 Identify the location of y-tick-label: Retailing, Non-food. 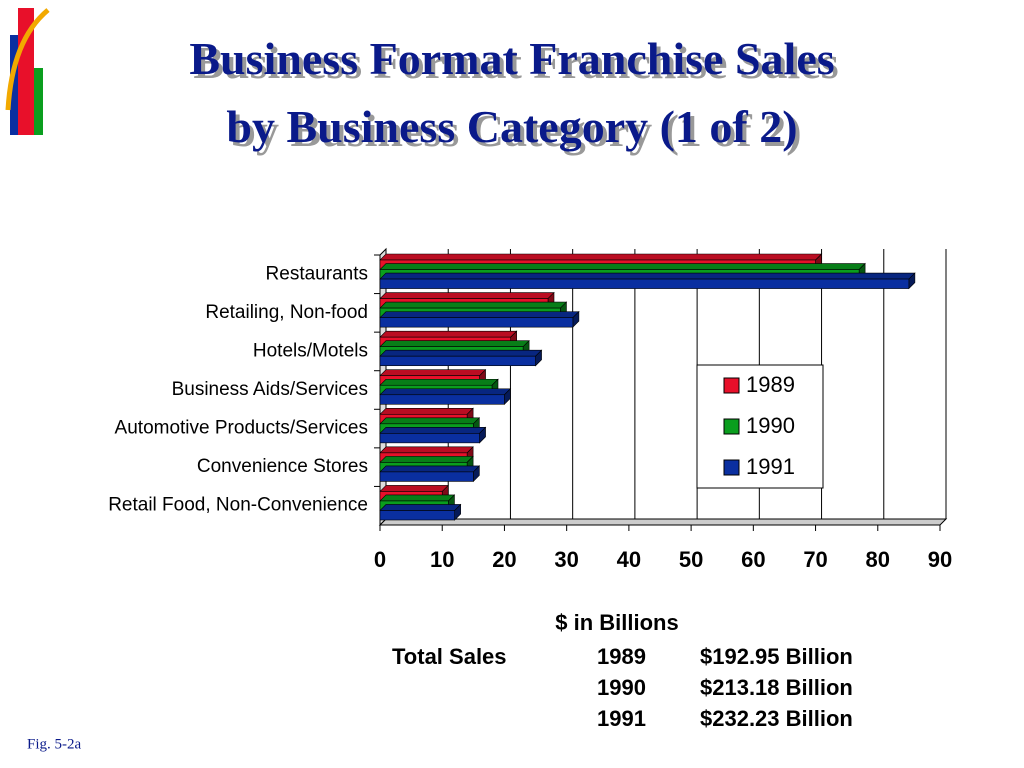
(286, 312).